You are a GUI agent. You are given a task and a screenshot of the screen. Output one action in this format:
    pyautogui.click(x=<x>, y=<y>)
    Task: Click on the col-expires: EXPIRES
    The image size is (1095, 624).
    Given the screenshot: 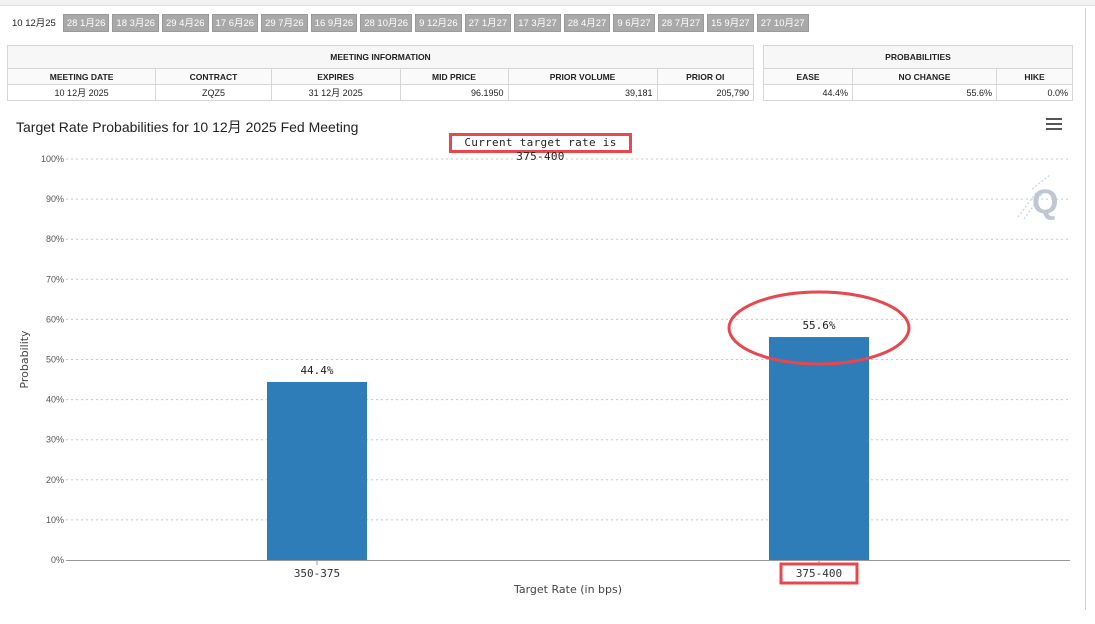 What is the action you would take?
    pyautogui.click(x=335, y=76)
    